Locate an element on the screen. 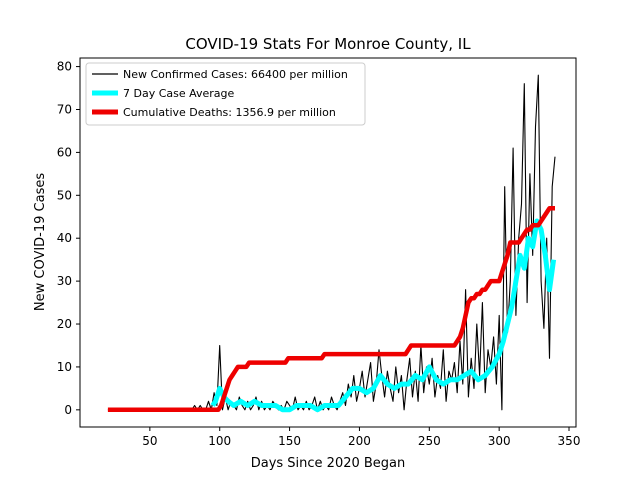 Image resolution: width=640 pixels, height=480 pixels. y-tick-label: 50 is located at coordinates (64, 195).